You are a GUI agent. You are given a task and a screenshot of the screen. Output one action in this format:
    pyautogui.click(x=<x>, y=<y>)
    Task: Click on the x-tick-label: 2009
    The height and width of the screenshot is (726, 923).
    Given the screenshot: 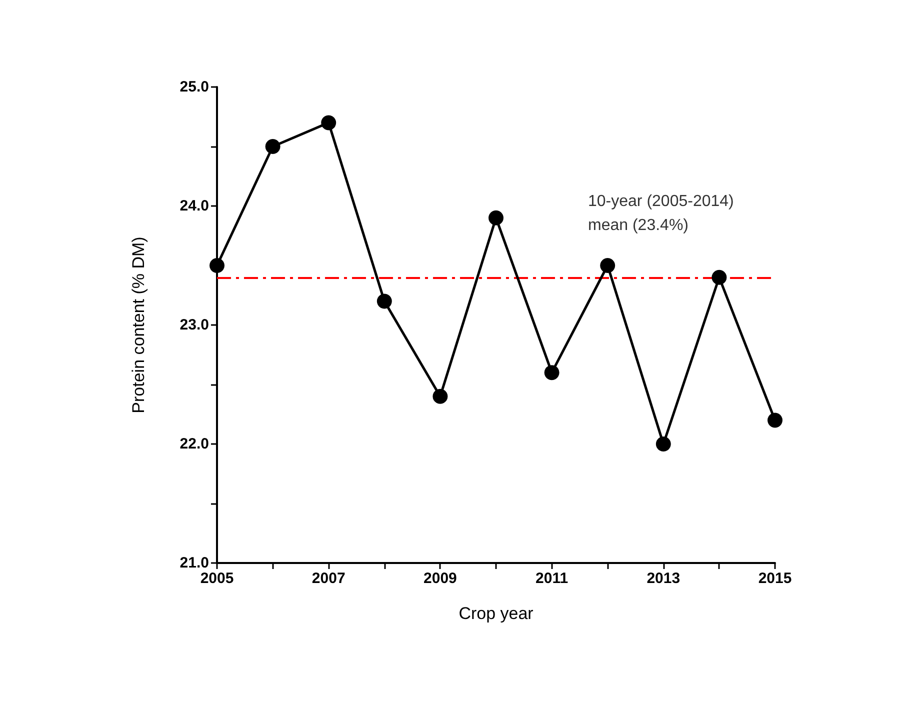 What is the action you would take?
    pyautogui.click(x=440, y=578)
    